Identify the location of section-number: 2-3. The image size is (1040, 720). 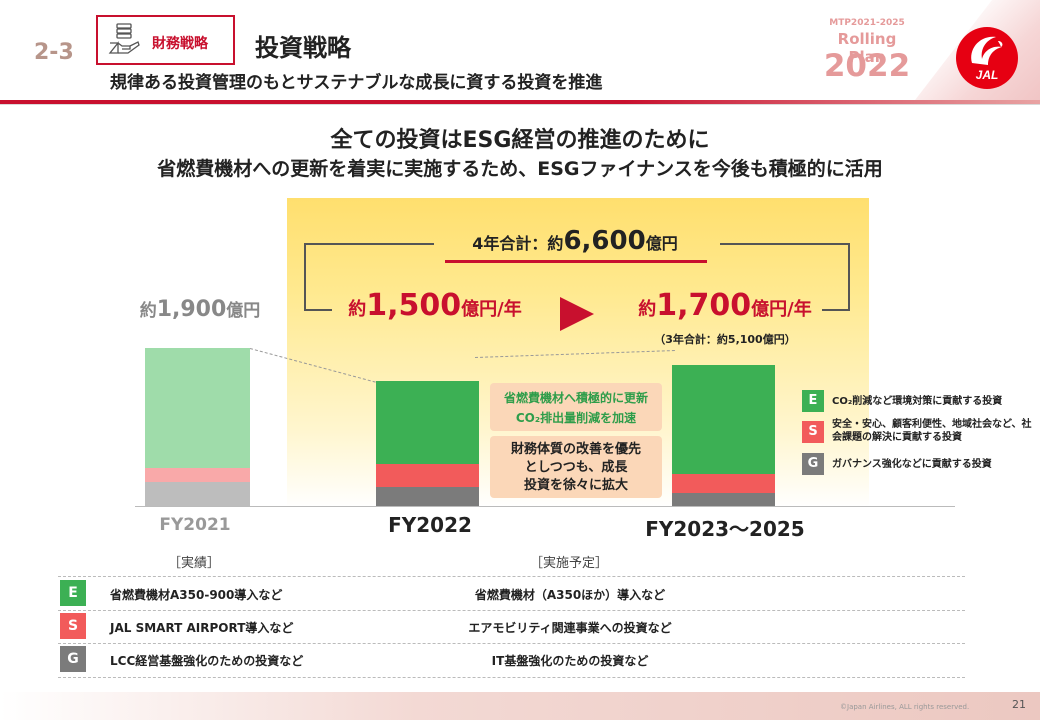
(54, 52).